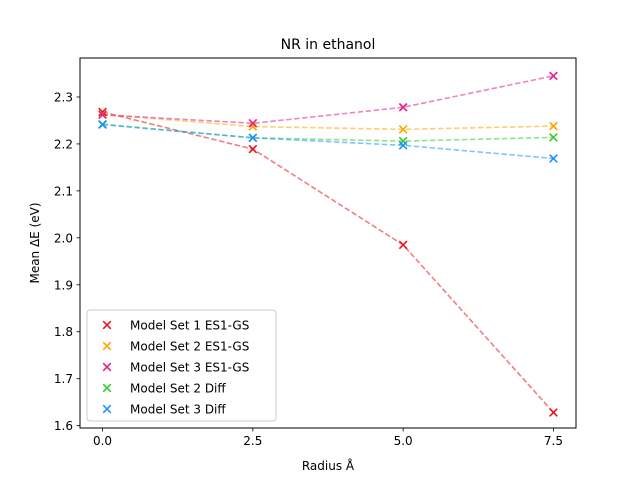  I want to click on legend-label-1: Model Set 1 ES1-GS, so click(189, 326).